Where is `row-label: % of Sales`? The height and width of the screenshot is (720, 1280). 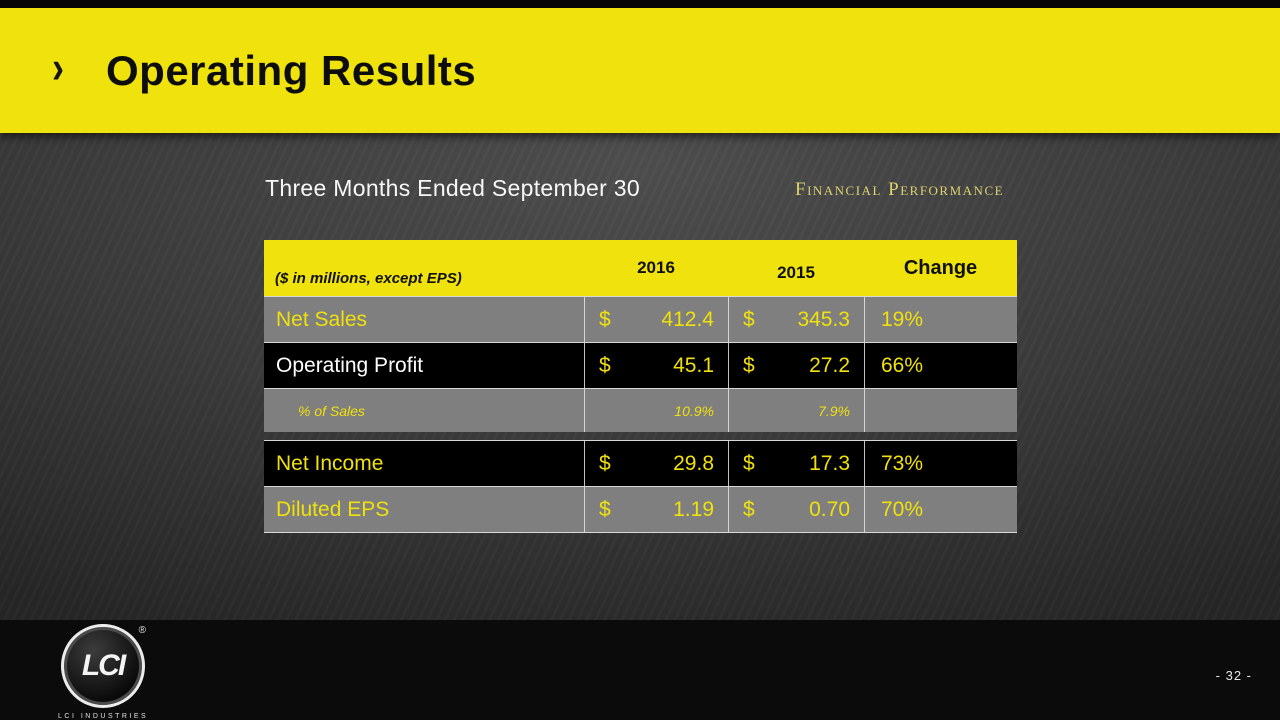 row-label: % of Sales is located at coordinates (331, 410).